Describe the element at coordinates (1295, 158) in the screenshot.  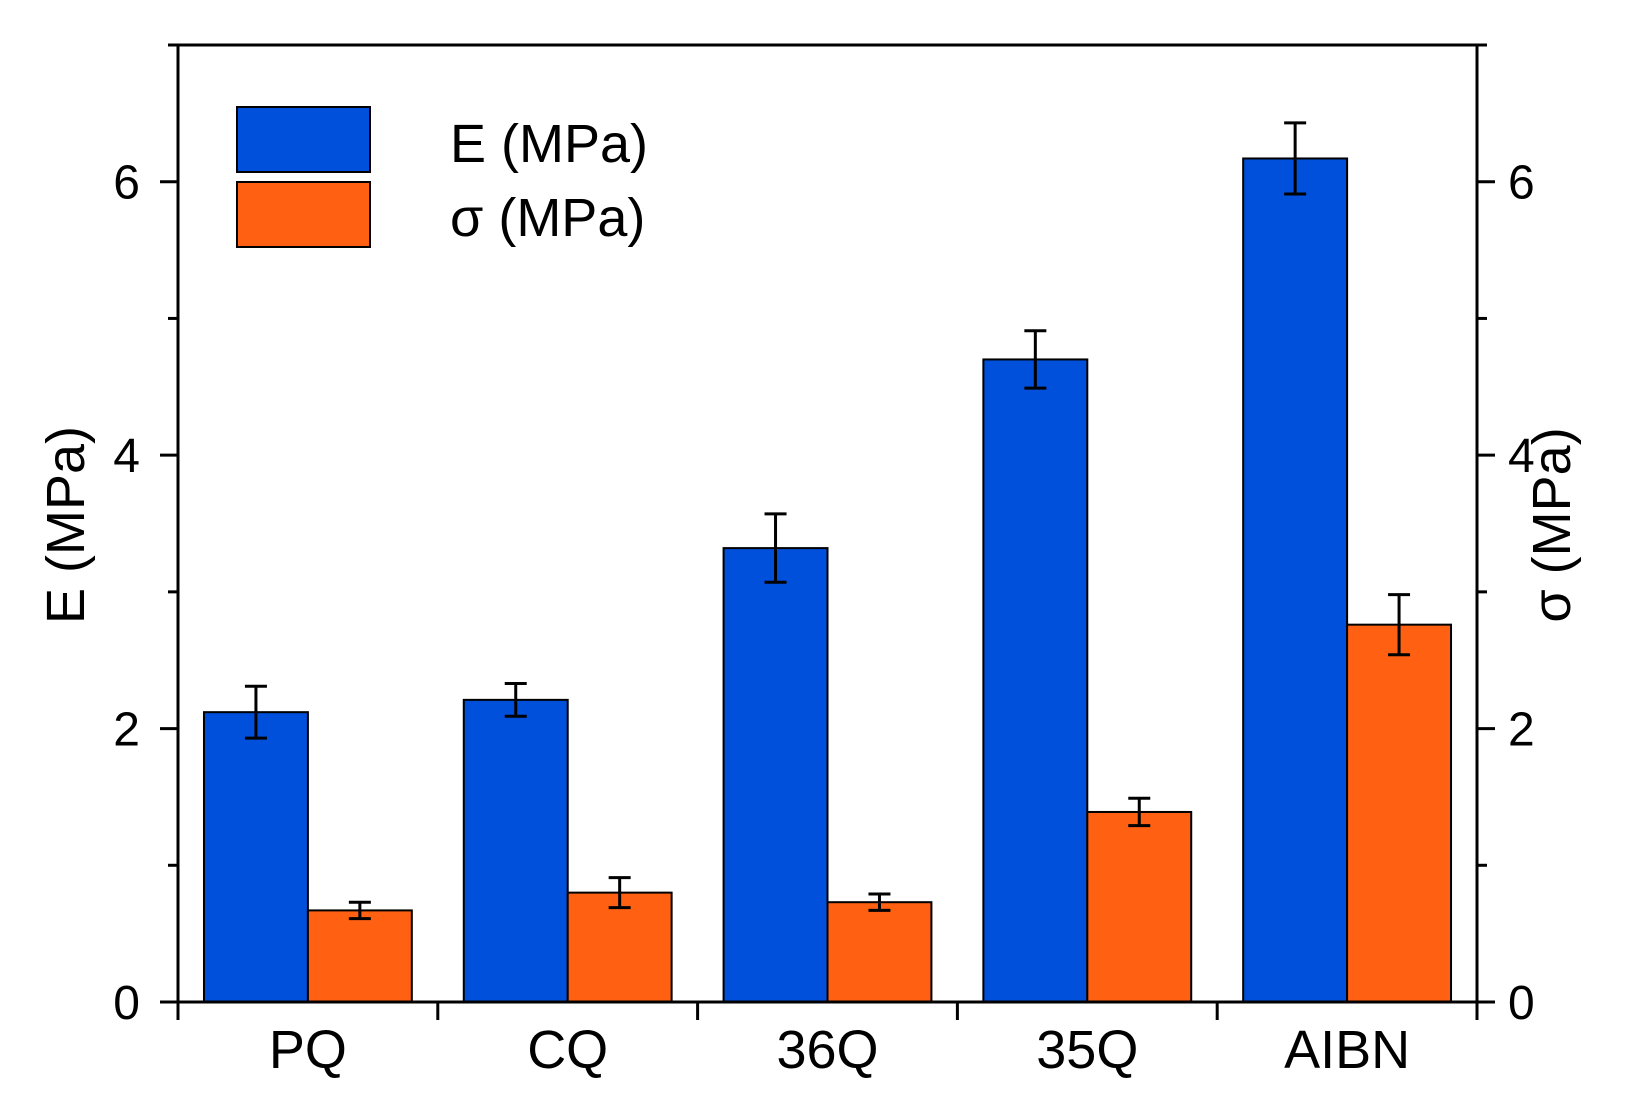
I see `error-bar-e-aibn` at that location.